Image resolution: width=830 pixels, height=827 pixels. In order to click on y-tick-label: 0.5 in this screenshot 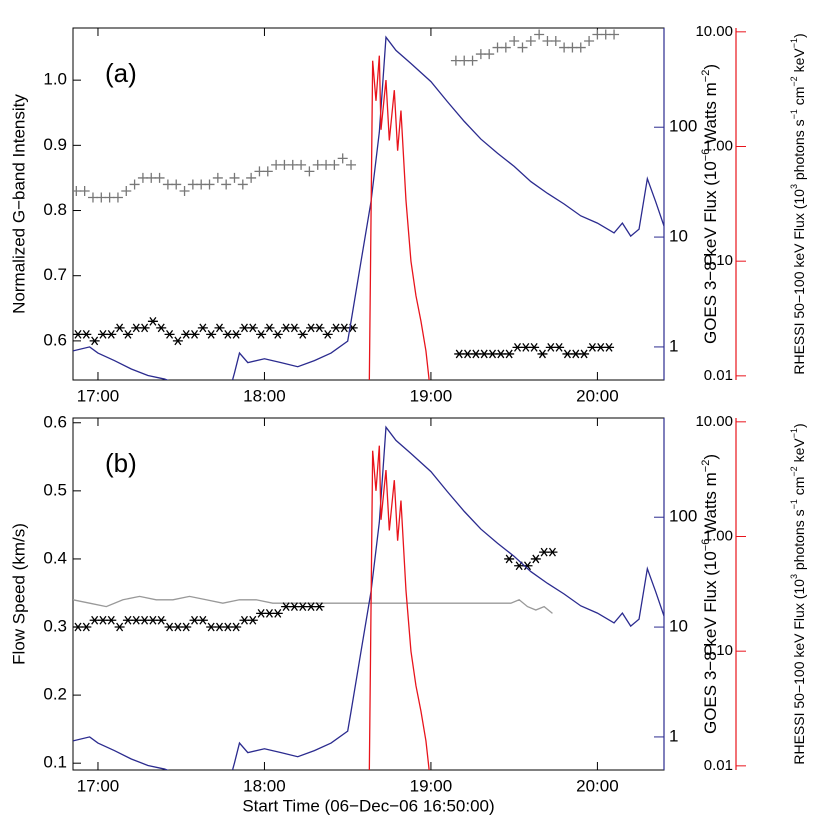, I will do `click(55, 489)`.